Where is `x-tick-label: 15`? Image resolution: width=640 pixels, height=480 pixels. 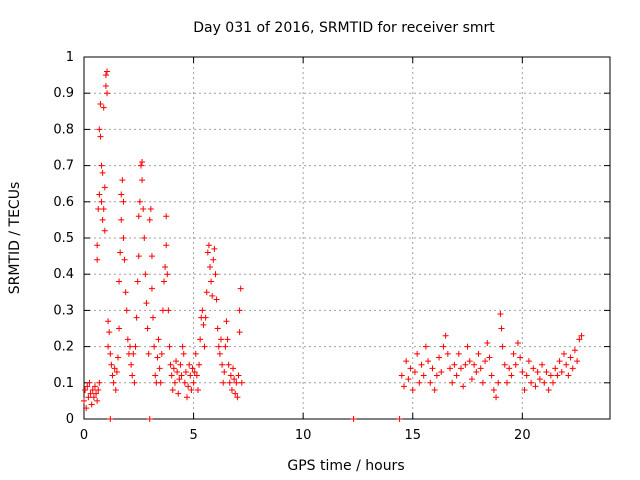
x-tick-label: 15 is located at coordinates (412, 435).